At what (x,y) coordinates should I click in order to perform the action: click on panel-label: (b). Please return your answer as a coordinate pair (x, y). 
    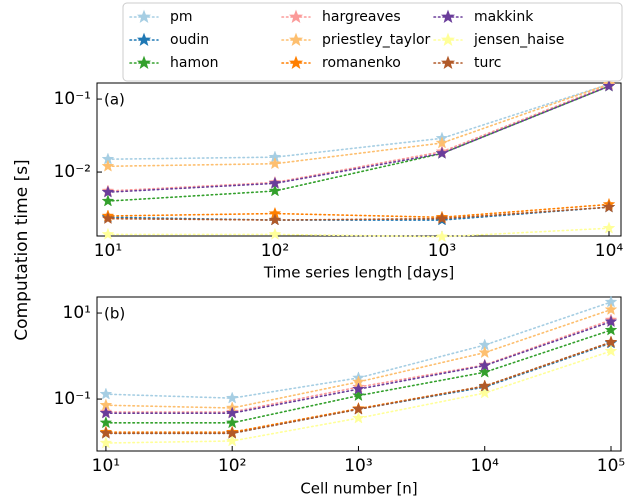
    Looking at the image, I should click on (114, 314).